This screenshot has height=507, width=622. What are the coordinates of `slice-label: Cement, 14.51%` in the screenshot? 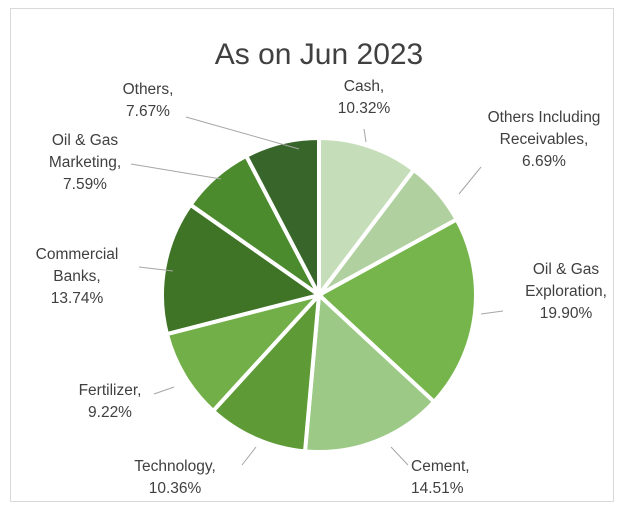 It's located at (440, 477).